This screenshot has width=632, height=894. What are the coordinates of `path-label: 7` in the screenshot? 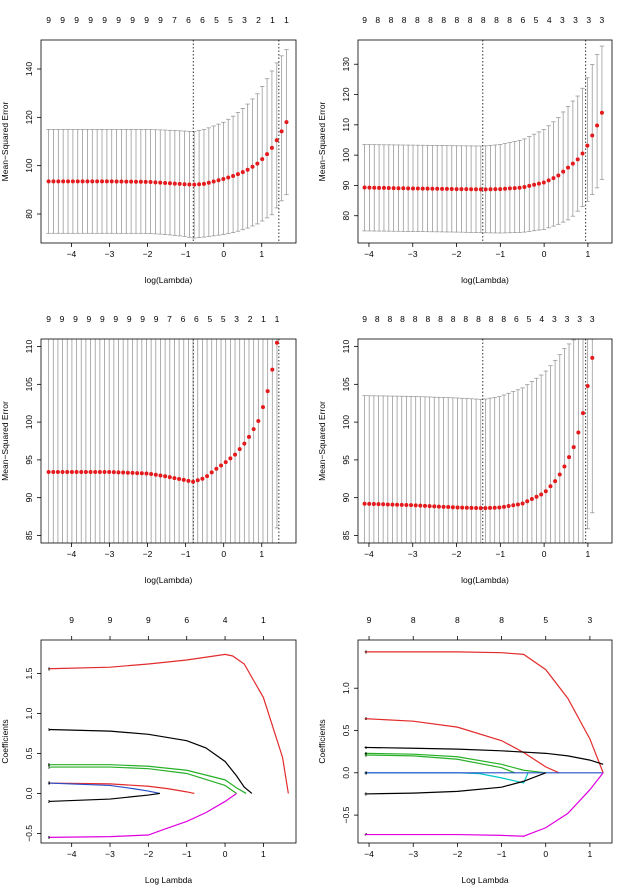 It's located at (366, 834).